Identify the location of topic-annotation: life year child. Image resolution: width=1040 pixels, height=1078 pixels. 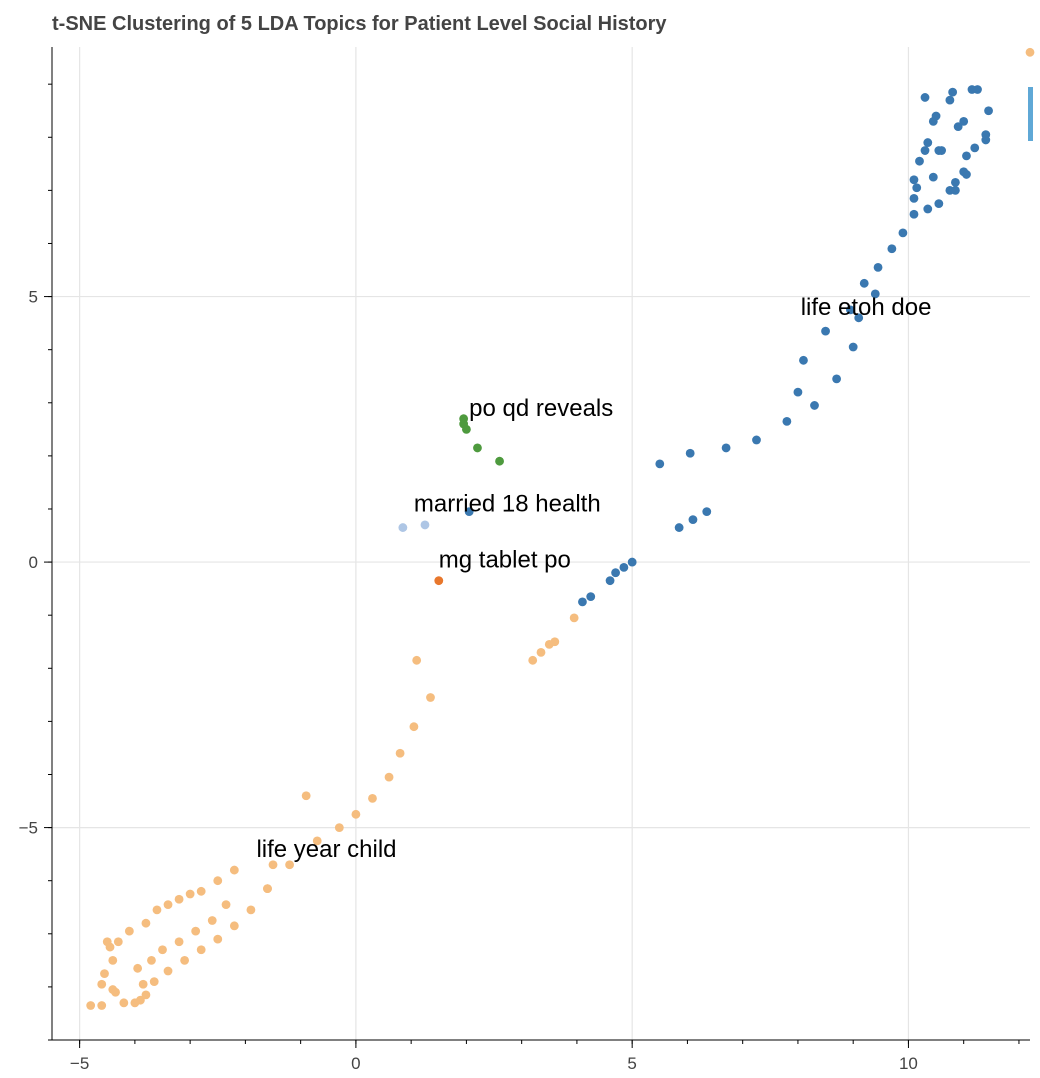
(326, 849).